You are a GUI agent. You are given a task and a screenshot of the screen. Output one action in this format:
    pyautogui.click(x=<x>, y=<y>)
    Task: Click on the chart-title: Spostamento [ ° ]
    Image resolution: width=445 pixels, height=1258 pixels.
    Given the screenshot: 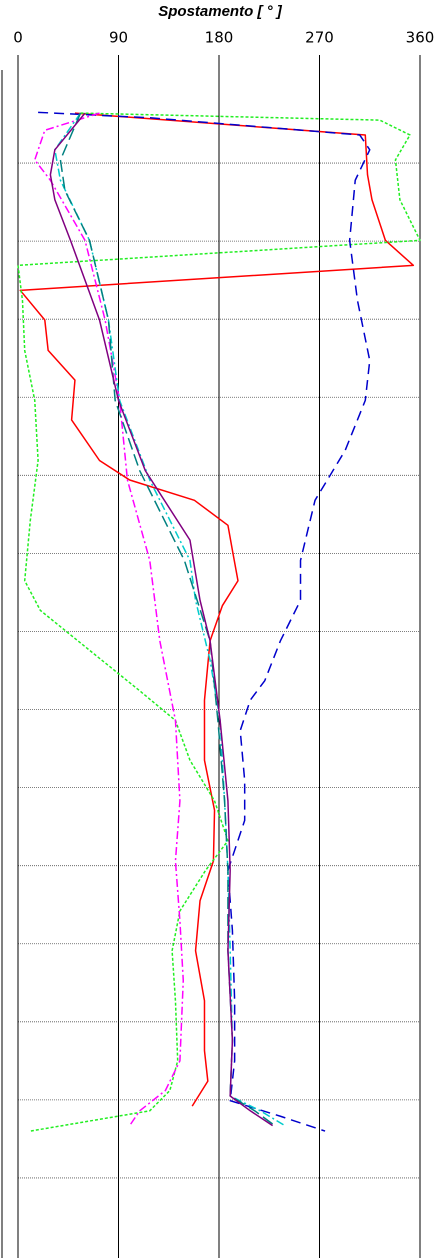 What is the action you would take?
    pyautogui.click(x=220, y=11)
    